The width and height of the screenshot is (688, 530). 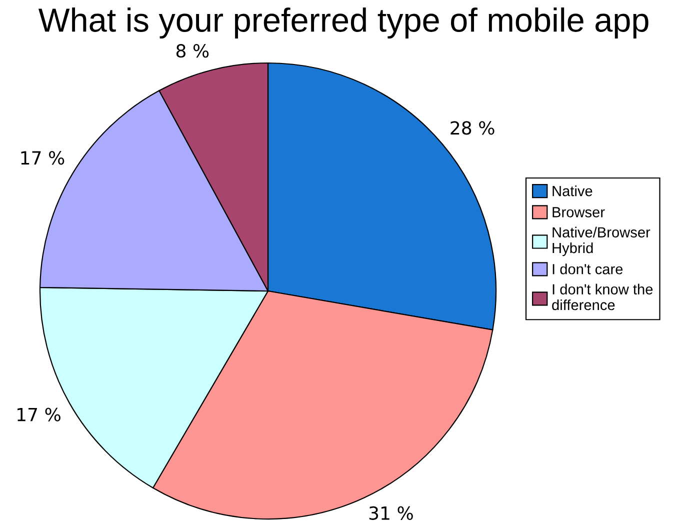 What do you see at coordinates (587, 269) in the screenshot?
I see `legend-label: I don't care` at bounding box center [587, 269].